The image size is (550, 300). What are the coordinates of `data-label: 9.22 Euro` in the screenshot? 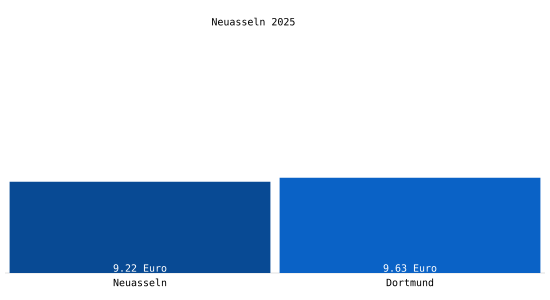 It's located at (140, 268).